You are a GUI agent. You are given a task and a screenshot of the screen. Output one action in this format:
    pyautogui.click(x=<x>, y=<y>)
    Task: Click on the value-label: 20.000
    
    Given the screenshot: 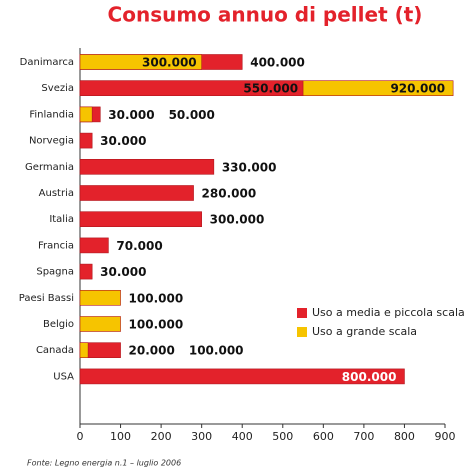 What is the action you would take?
    pyautogui.click(x=152, y=351)
    